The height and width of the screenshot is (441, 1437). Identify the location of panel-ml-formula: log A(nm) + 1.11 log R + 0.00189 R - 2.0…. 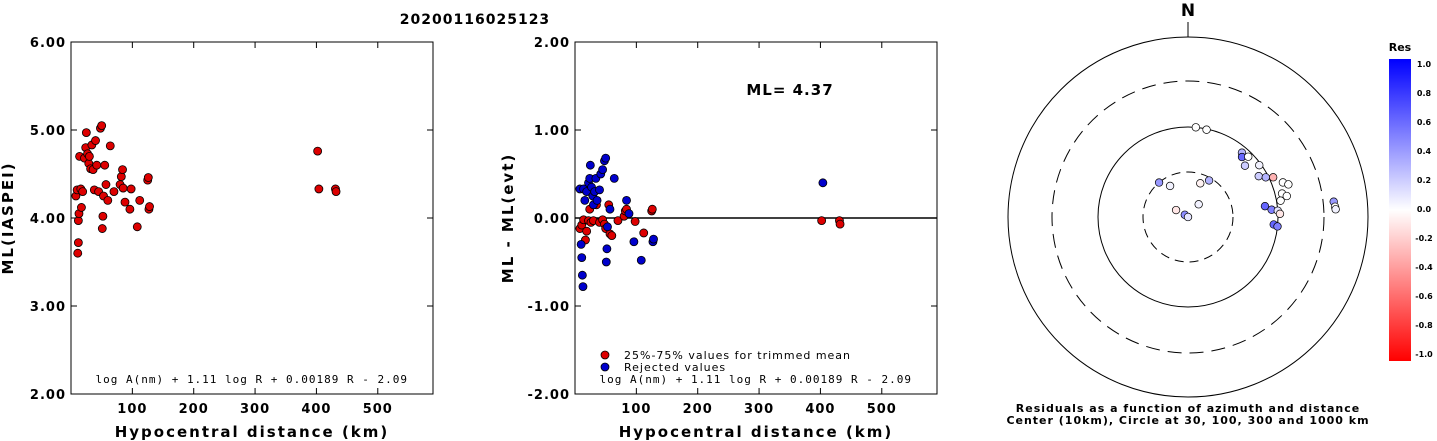
(251, 379).